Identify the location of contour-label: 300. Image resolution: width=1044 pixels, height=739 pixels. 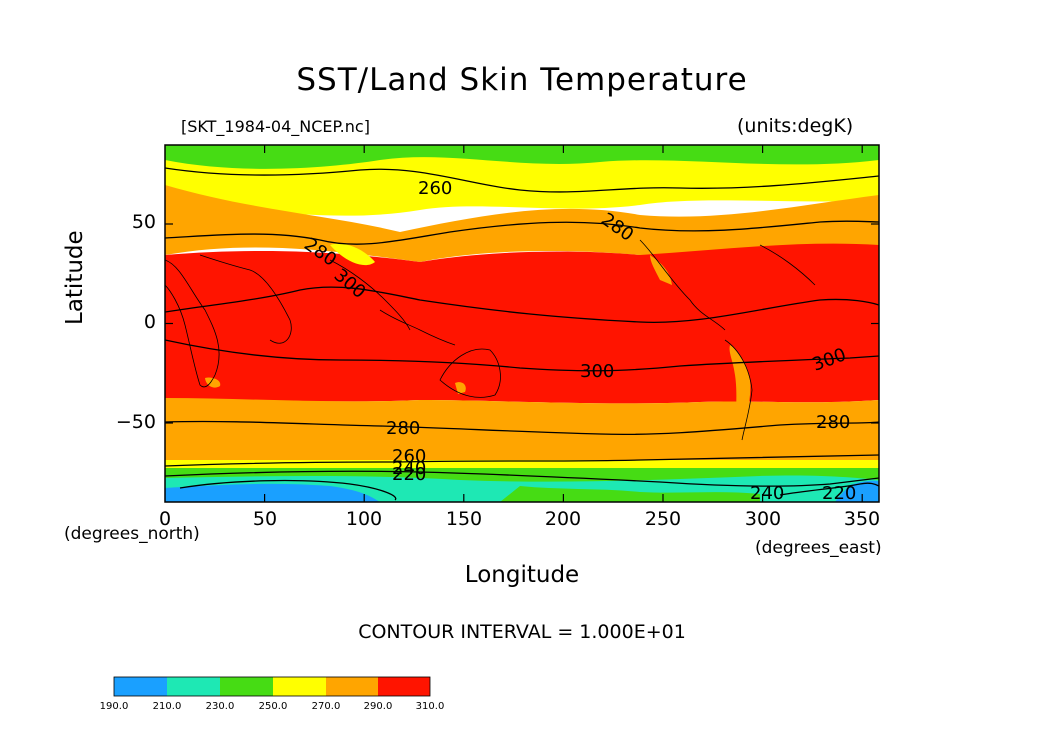
(597, 371).